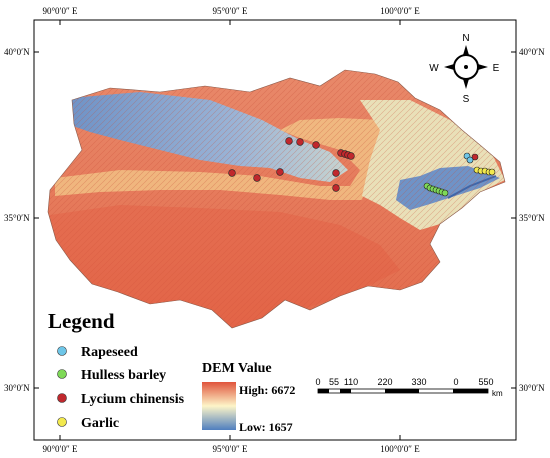 Image resolution: width=550 pixels, height=458 pixels. What do you see at coordinates (455, 382) in the screenshot?
I see `scale-label-0b: 0` at bounding box center [455, 382].